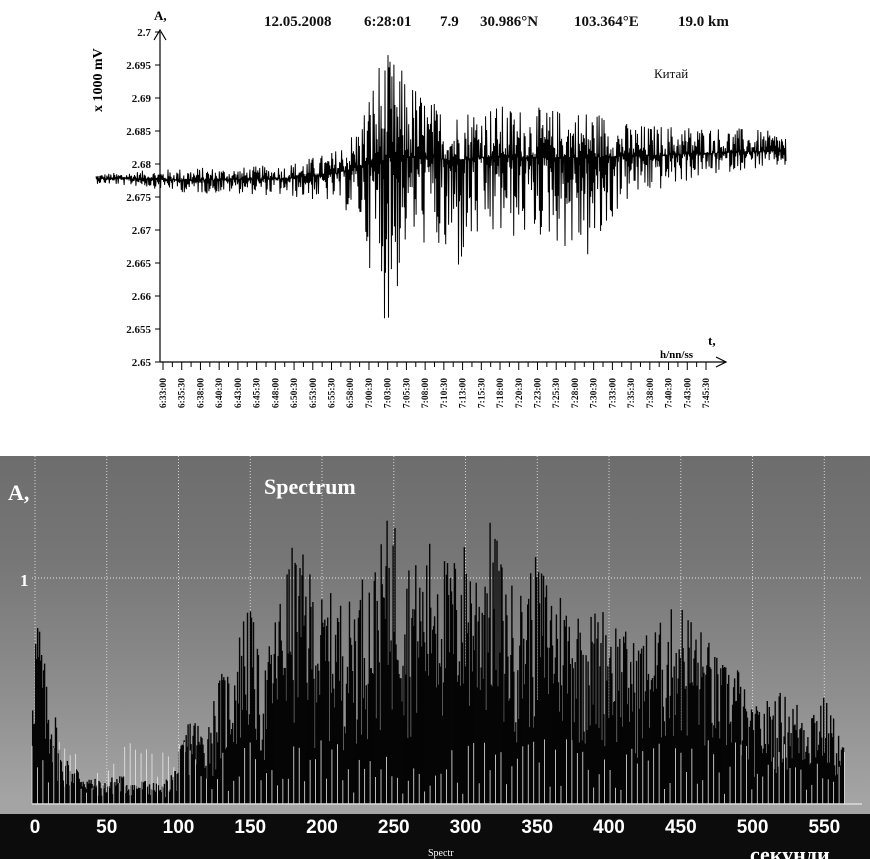  What do you see at coordinates (606, 22) in the screenshot?
I see `event-longitude: 103.364°E` at bounding box center [606, 22].